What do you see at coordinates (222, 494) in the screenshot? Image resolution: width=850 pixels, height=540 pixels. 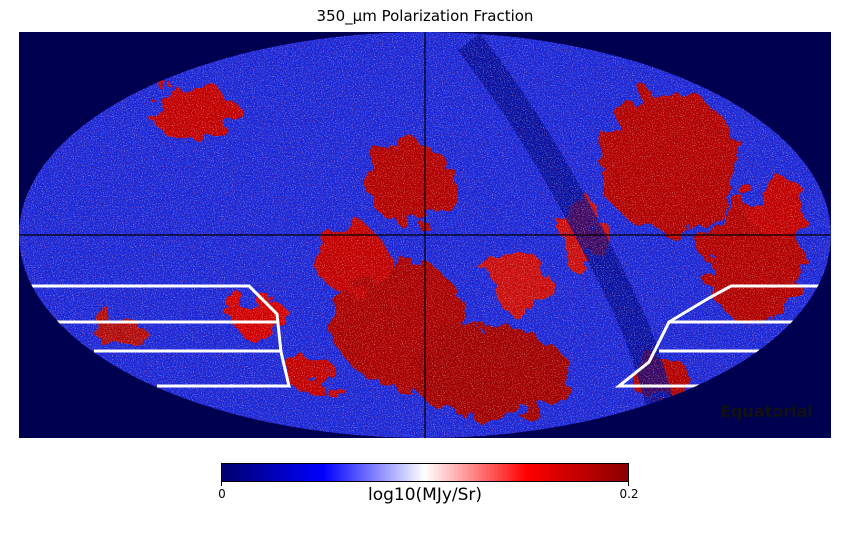 I see `colorbar-min-label: 0` at bounding box center [222, 494].